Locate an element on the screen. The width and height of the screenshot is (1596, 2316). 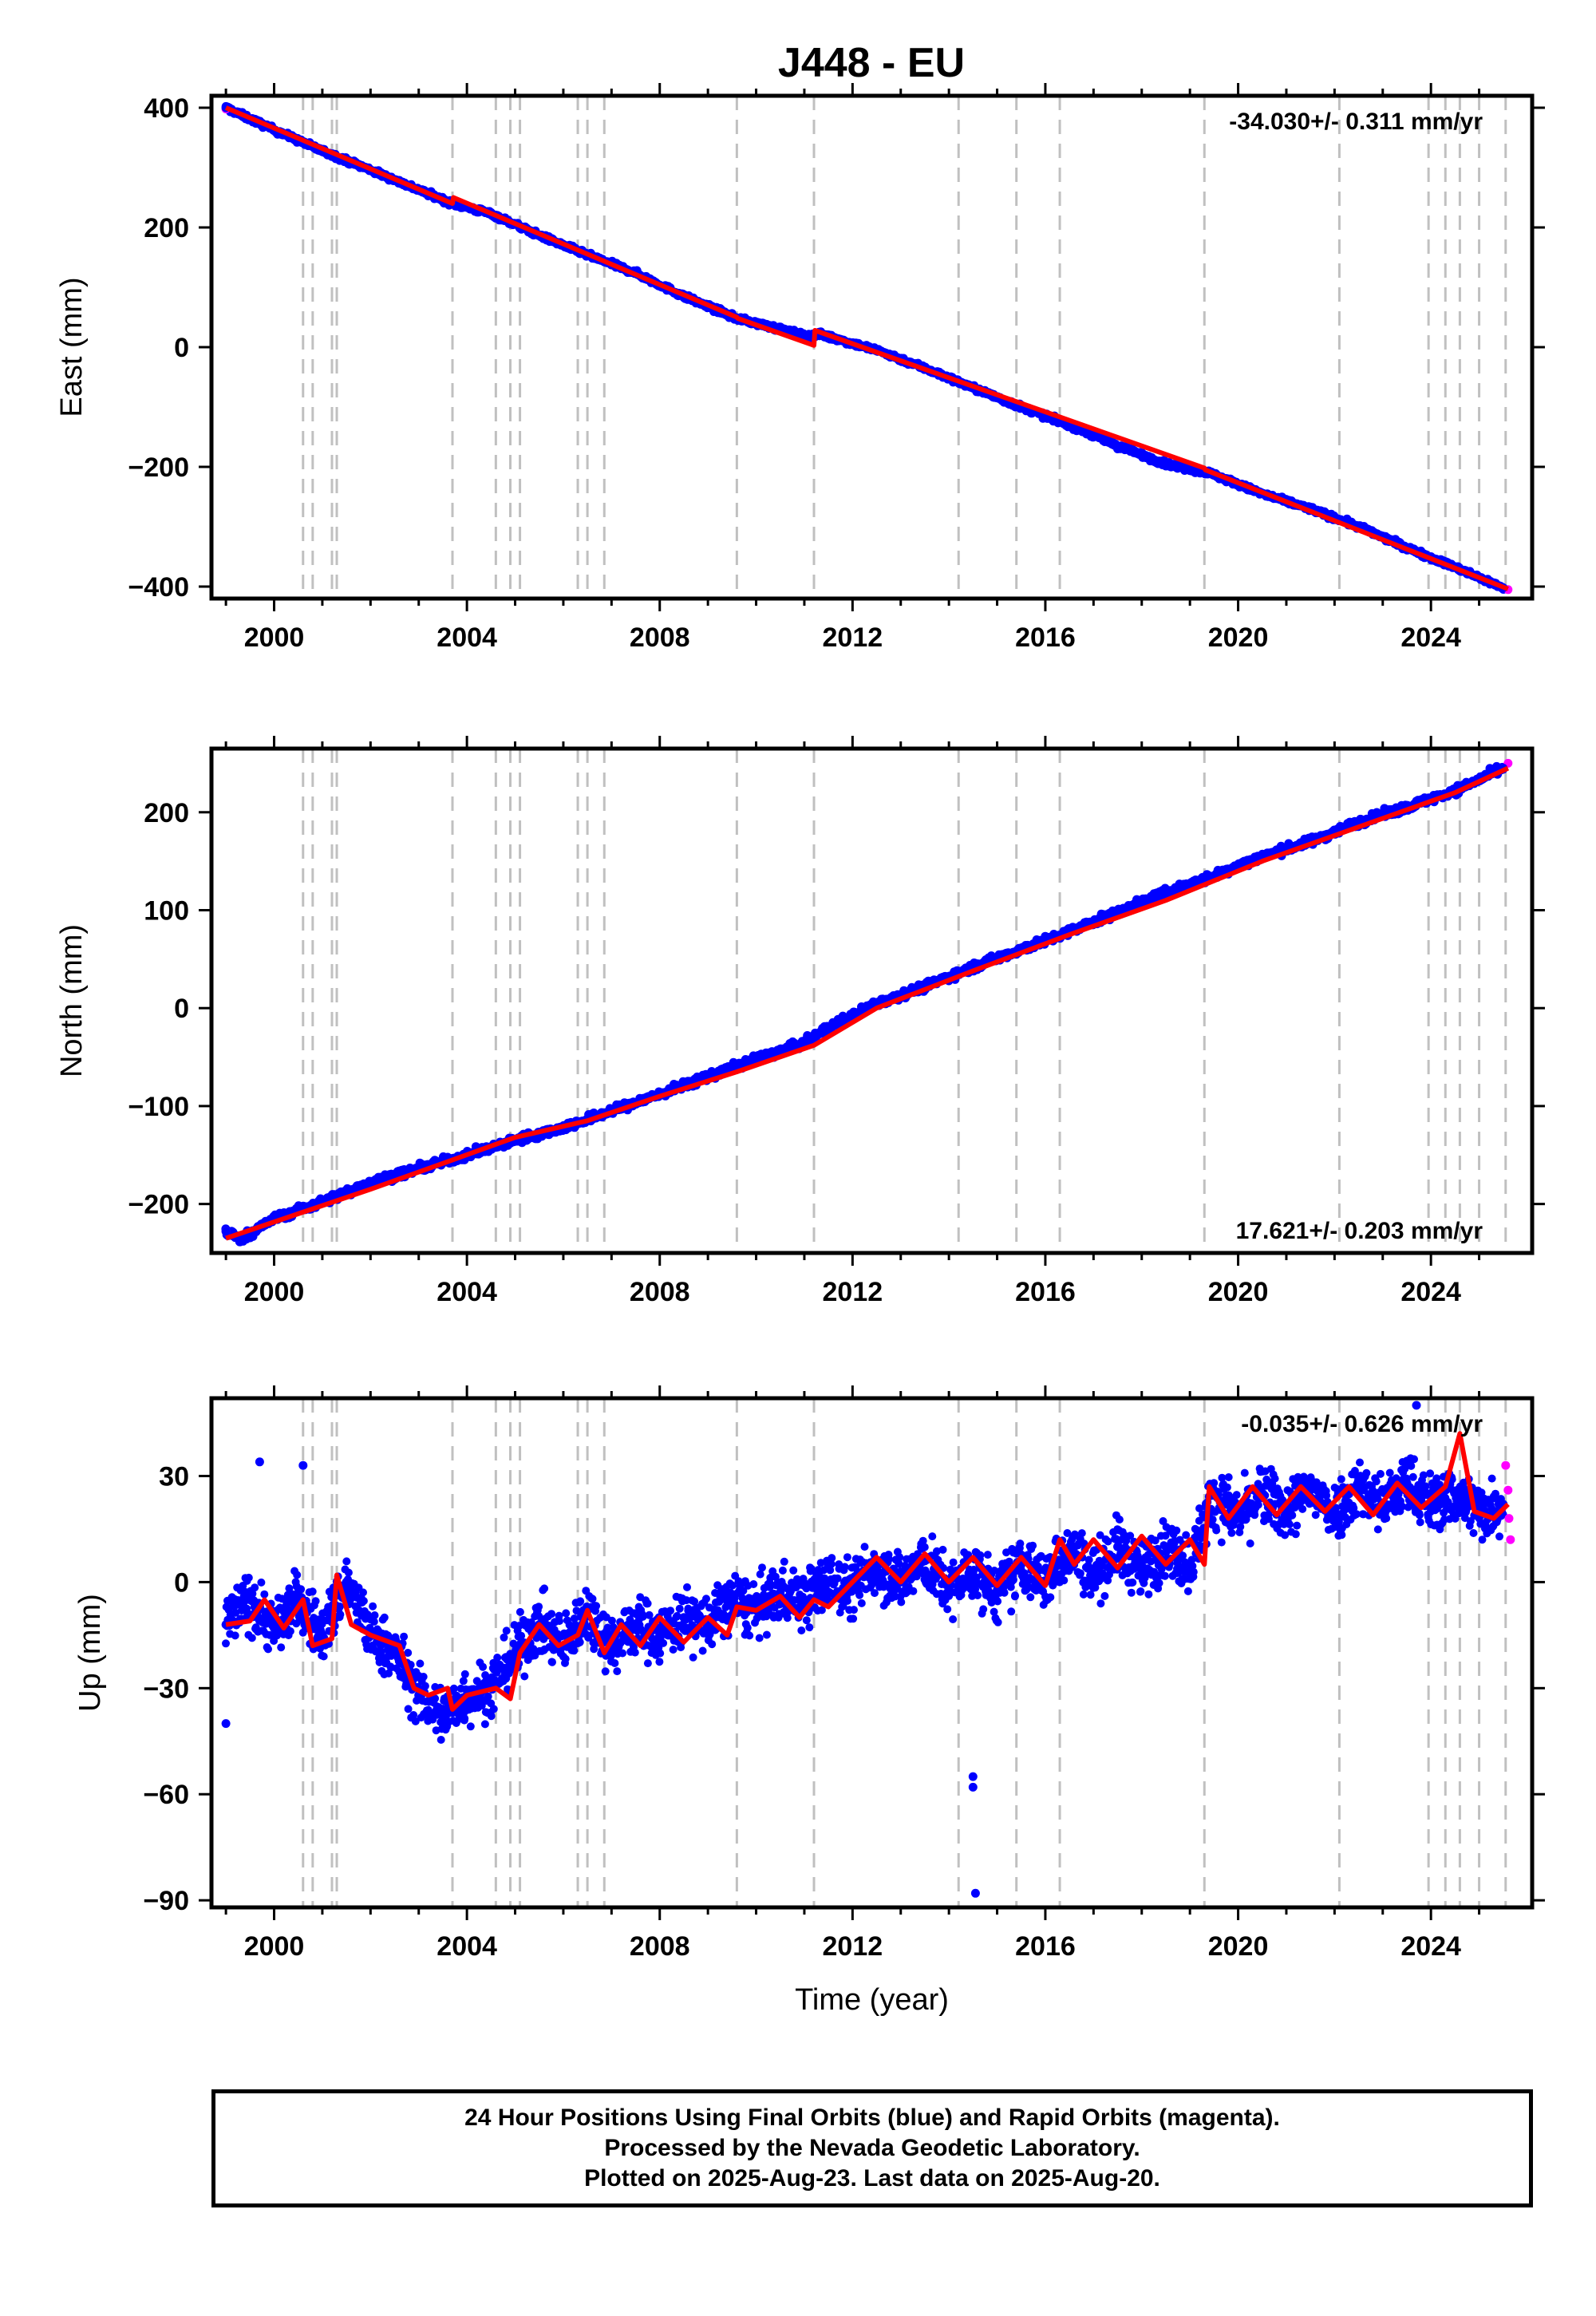
velocity-rate-label: -34.030+/- 0.311 mm/yr is located at coordinates (1356, 122).